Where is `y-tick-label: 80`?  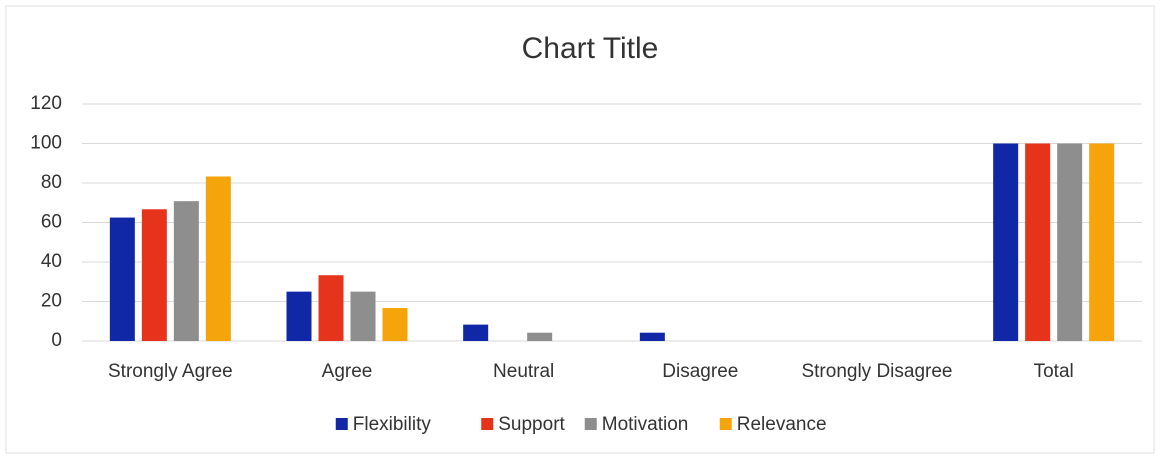
y-tick-label: 80 is located at coordinates (51, 182).